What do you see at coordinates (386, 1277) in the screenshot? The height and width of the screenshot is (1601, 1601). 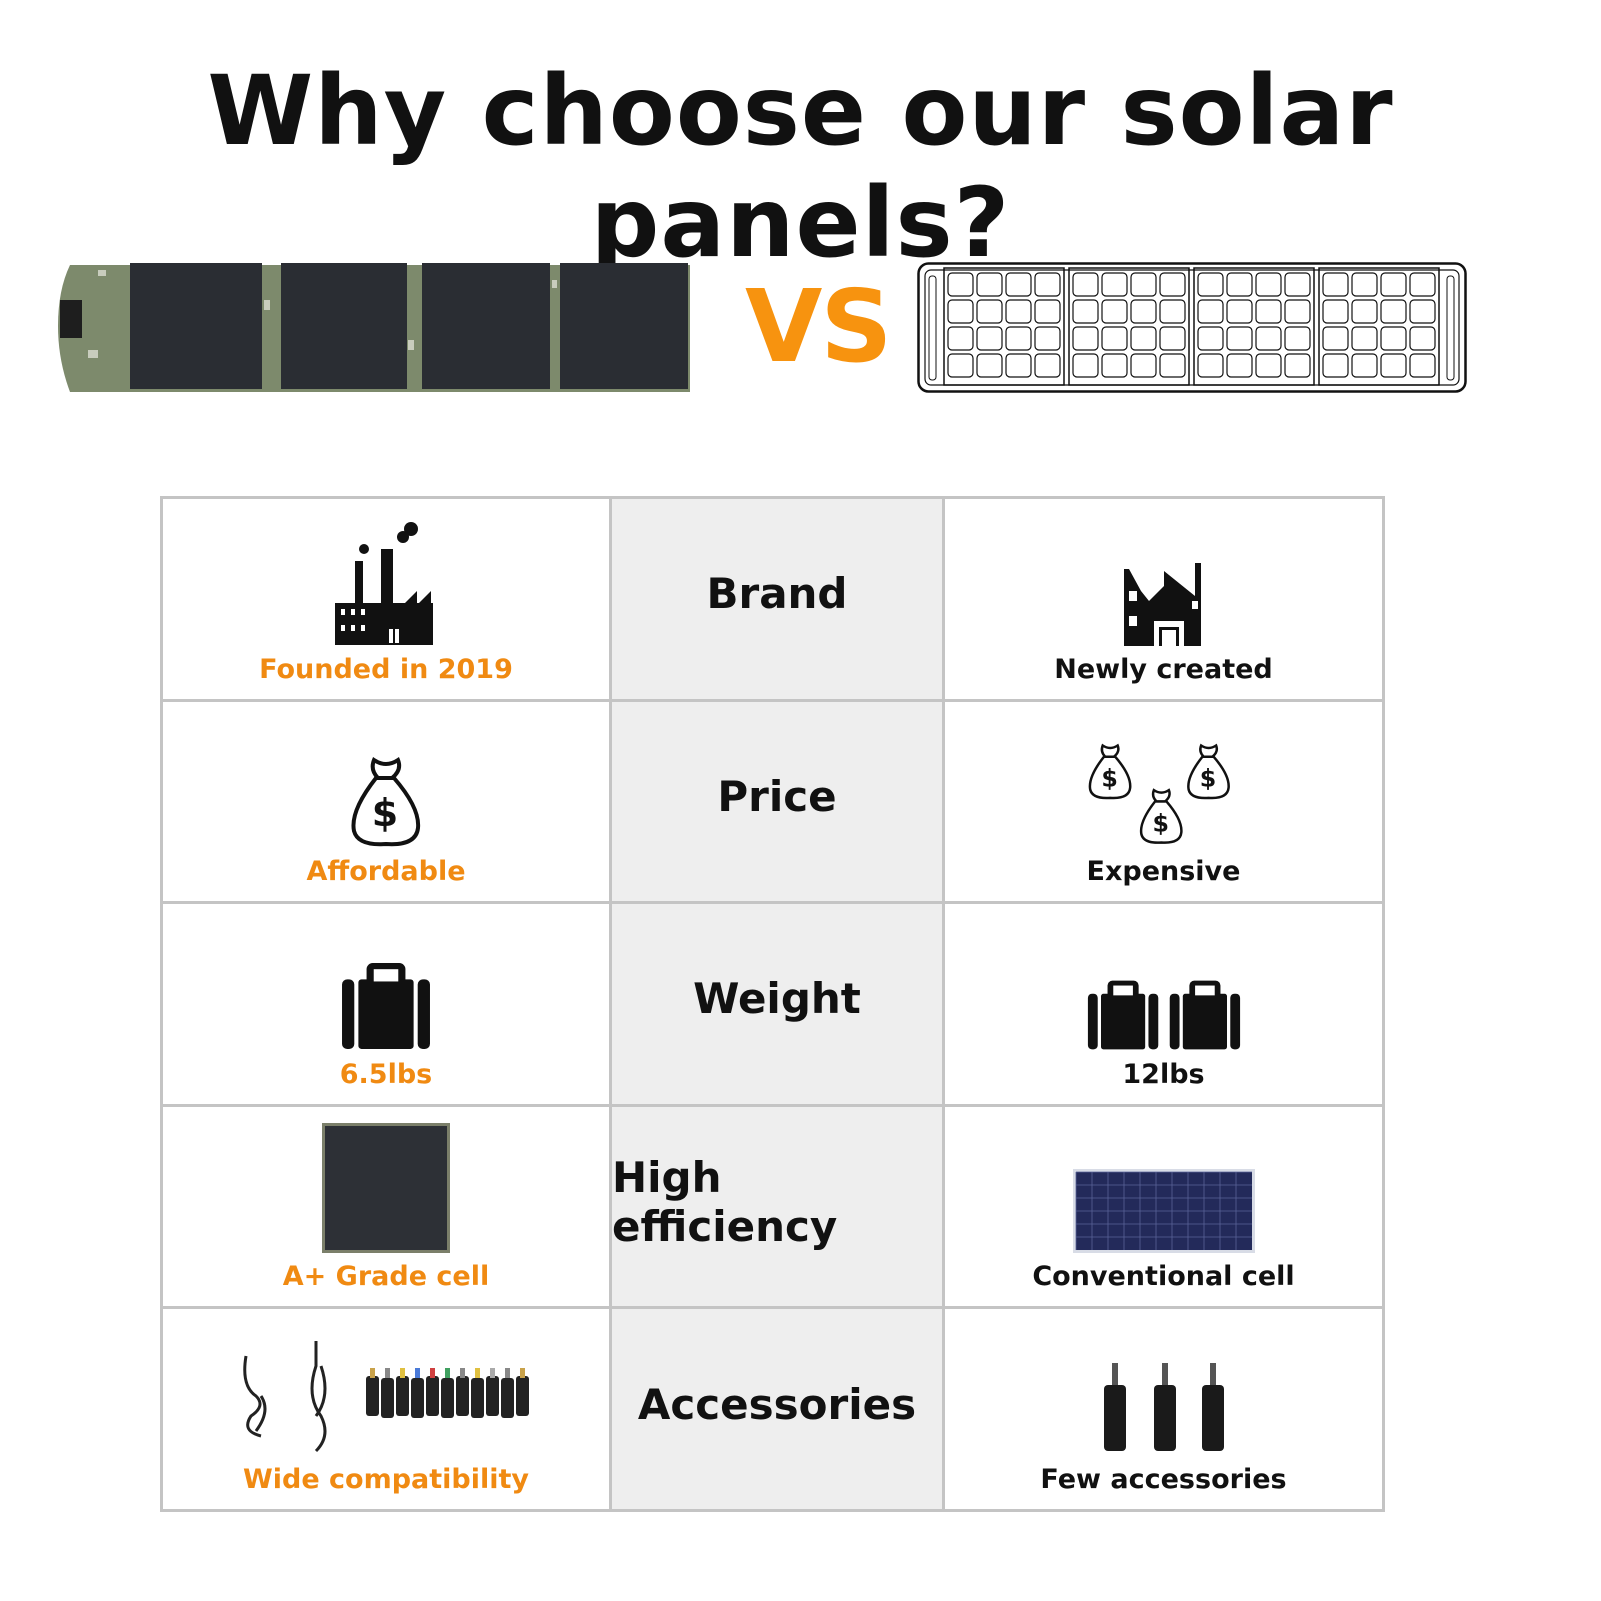 I see `ours-label: A+ Grade cell` at bounding box center [386, 1277].